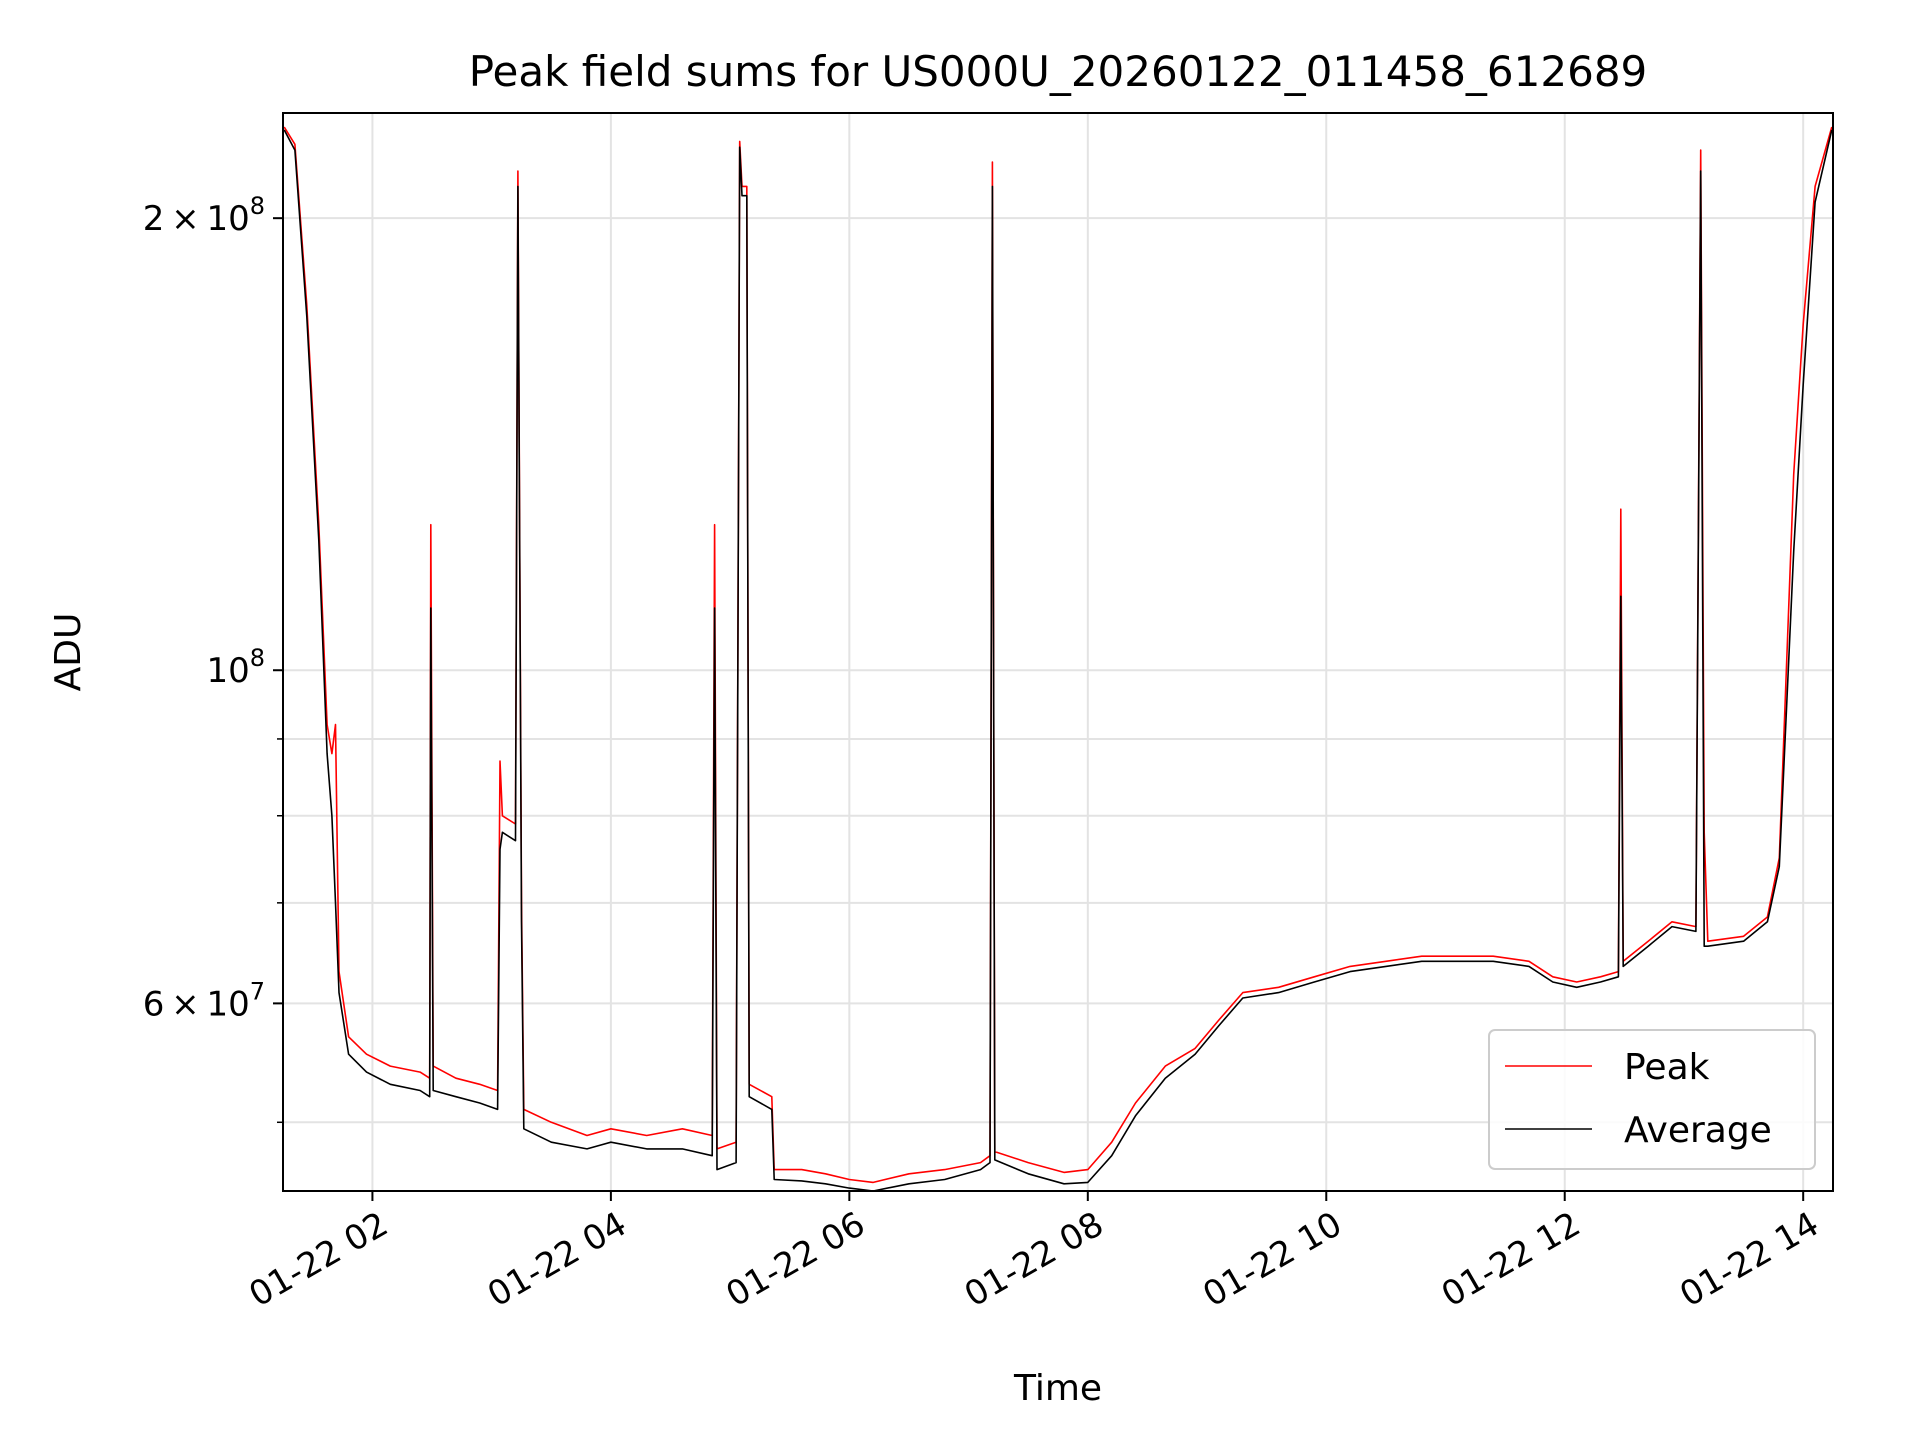 This screenshot has height=1440, width=1920. What do you see at coordinates (68, 652) in the screenshot?
I see `y-axis-label: ADU` at bounding box center [68, 652].